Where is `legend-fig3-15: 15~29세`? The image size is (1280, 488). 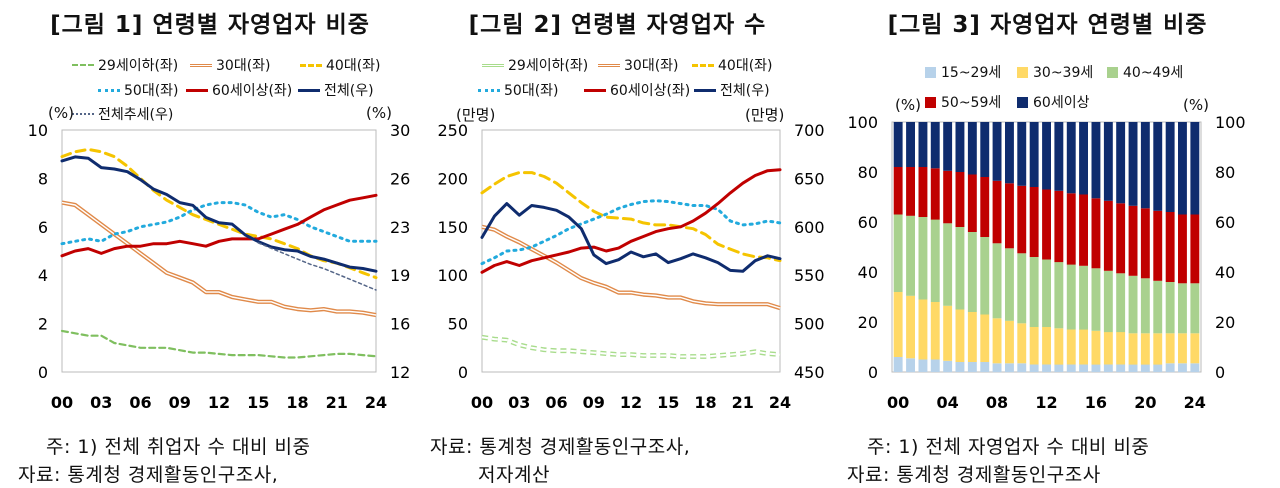 legend-fig3-15: 15~29세 is located at coordinates (963, 72).